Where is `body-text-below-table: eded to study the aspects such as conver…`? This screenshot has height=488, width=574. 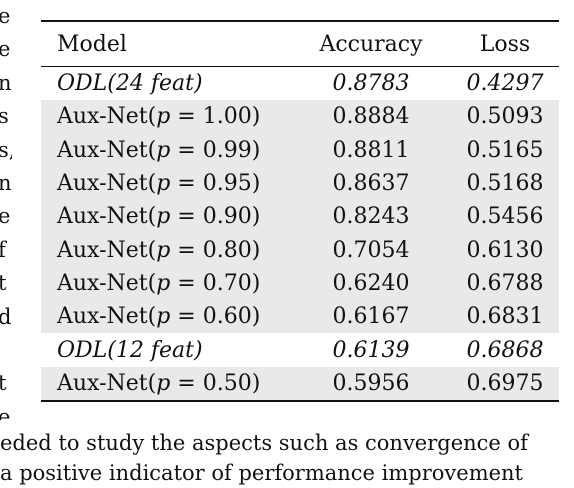
body-text-below-table: eded to study the aspects such as conver… is located at coordinates (287, 458).